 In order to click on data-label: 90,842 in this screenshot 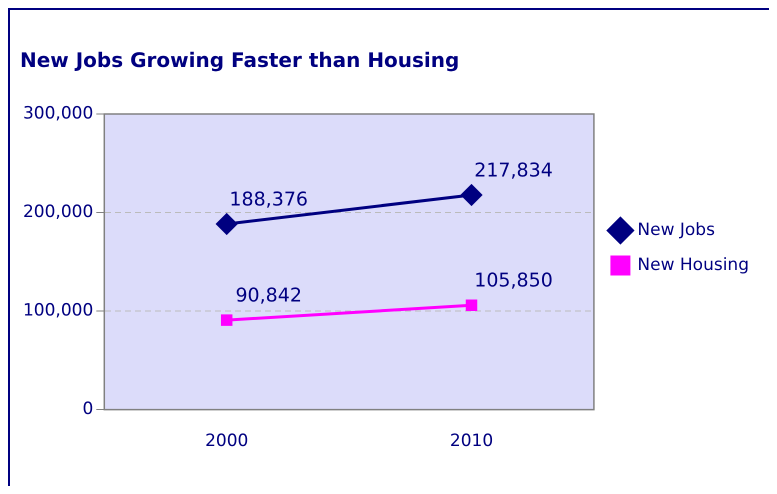, I will do `click(268, 295)`.